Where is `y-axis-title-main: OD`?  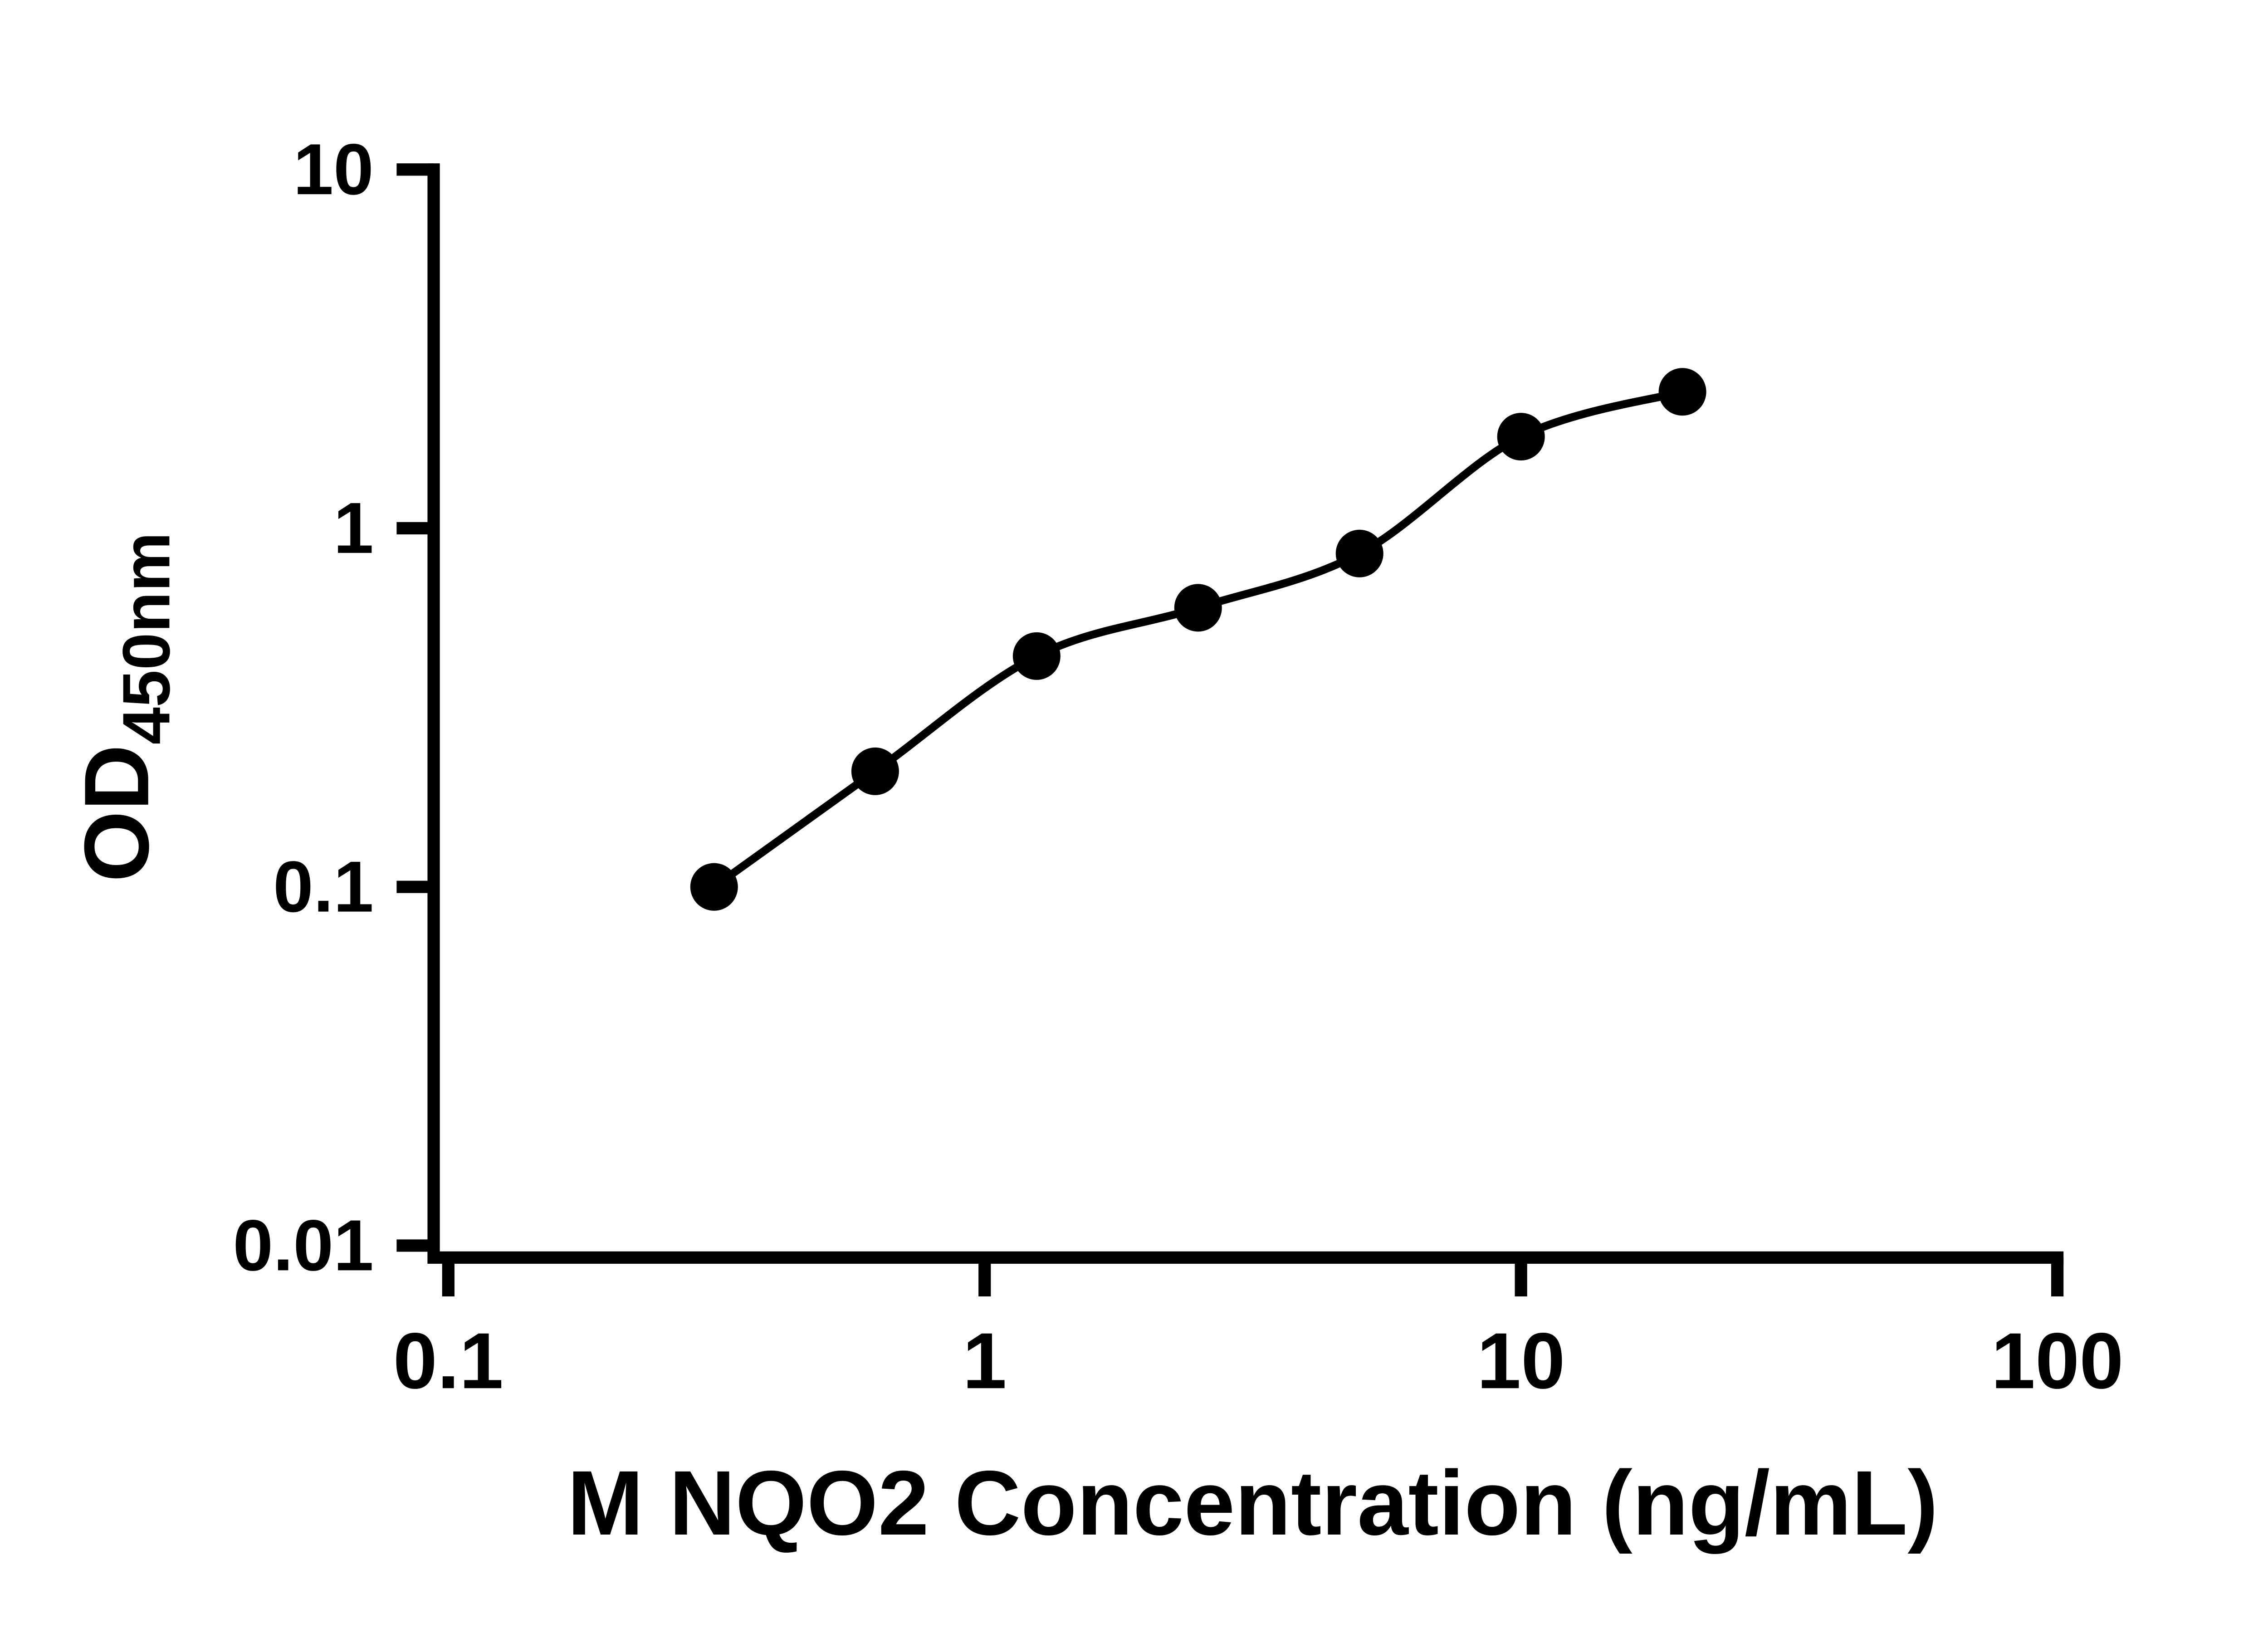 y-axis-title-main: OD is located at coordinates (116, 813).